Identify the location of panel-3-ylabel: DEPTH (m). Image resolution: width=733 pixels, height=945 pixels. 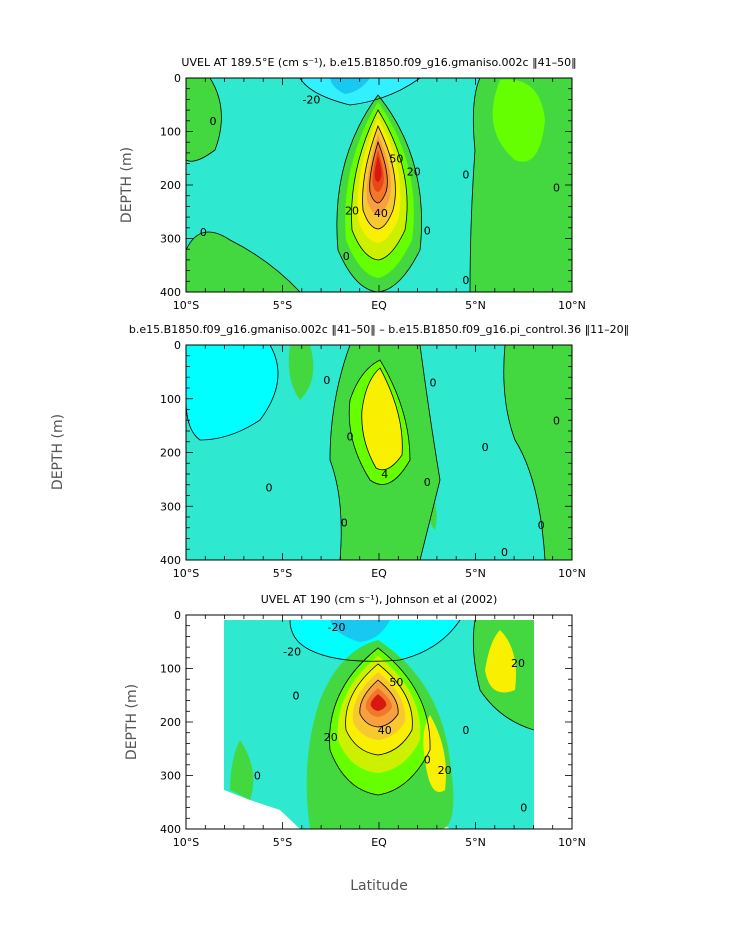
(132, 722).